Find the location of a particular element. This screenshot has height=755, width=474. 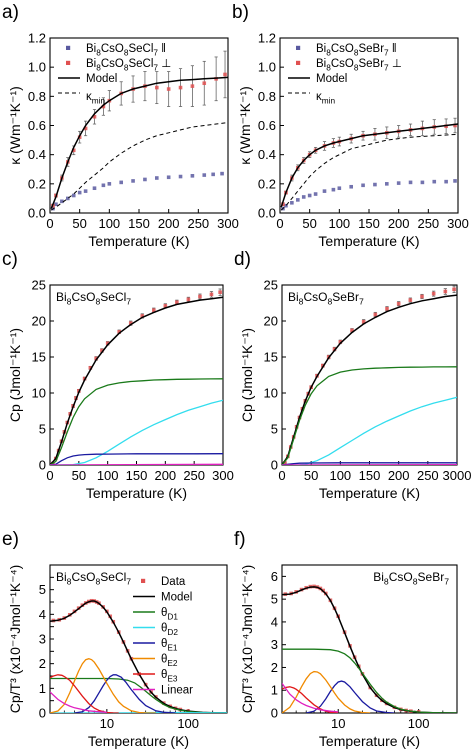

x-tick-label: 10 is located at coordinates (107, 723).